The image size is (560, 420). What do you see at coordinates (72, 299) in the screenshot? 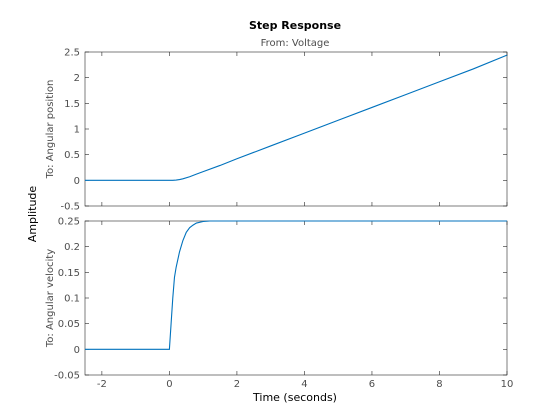
I see `y-tick-label: 0.1` at bounding box center [72, 299].